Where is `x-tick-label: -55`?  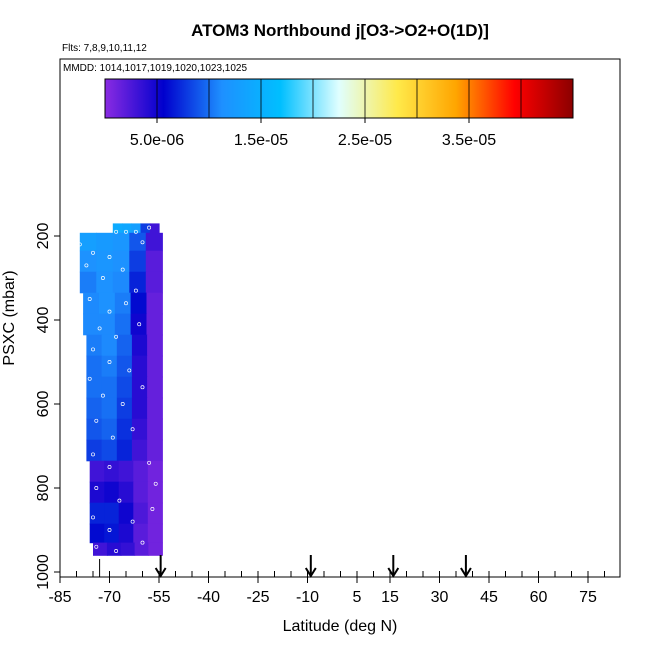
x-tick-label: -55 is located at coordinates (158, 597).